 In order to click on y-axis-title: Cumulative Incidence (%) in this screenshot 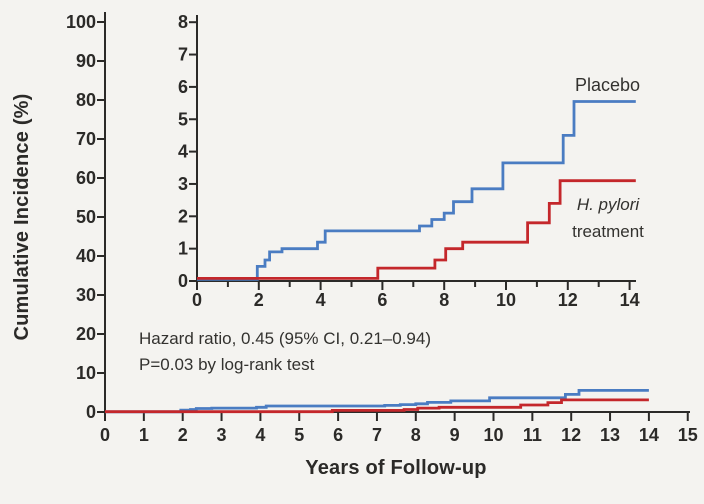, I will do `click(22, 217)`.